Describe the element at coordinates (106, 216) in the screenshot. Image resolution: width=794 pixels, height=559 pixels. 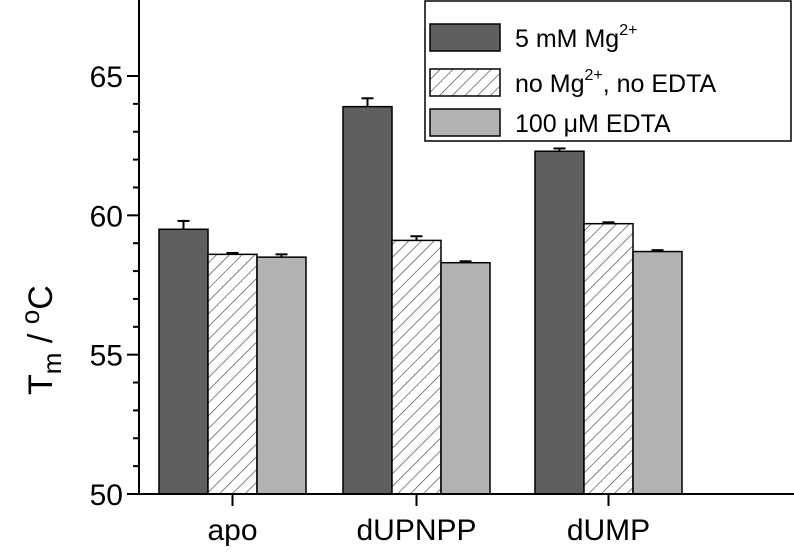
I see `y-tick-label: 60` at that location.